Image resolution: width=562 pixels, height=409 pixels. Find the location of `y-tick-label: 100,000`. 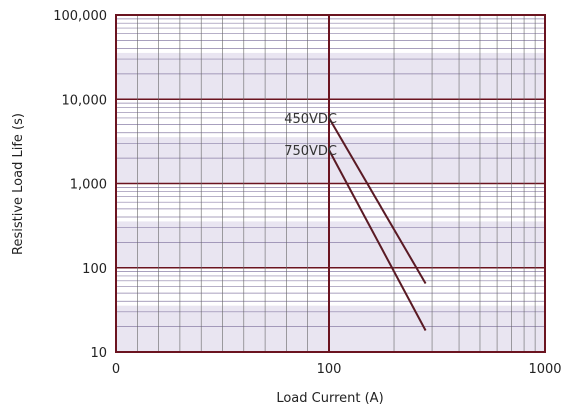

y-tick-label: 100,000 is located at coordinates (80, 16).